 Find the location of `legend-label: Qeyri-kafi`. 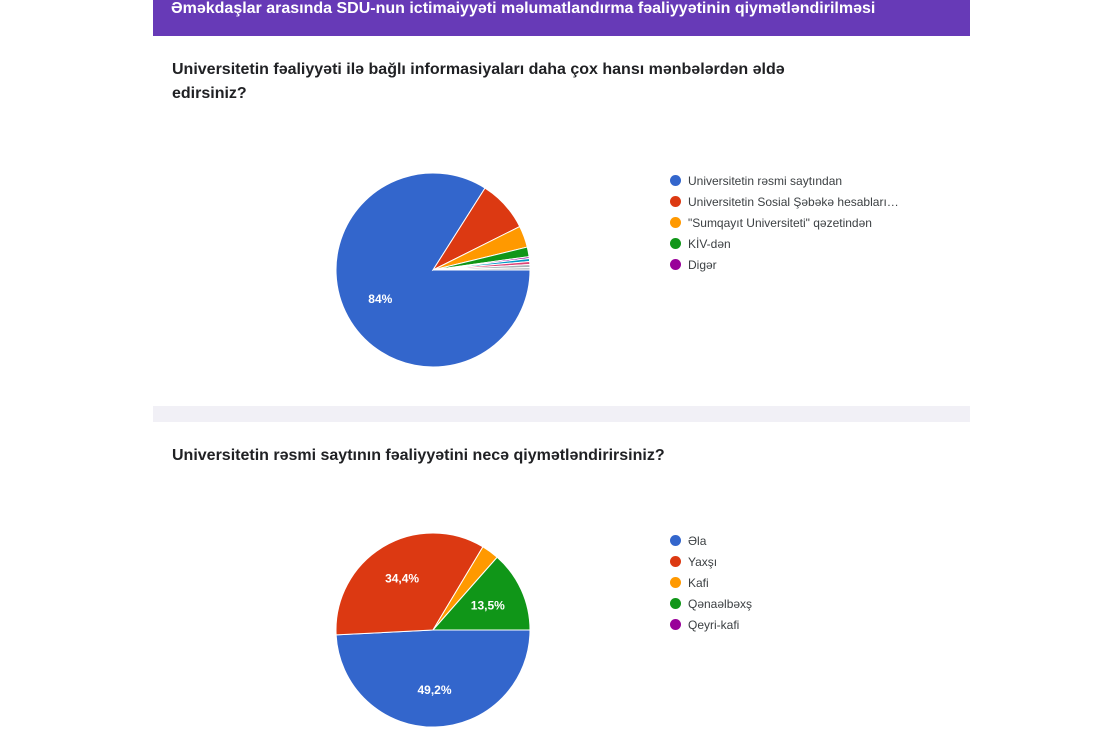

legend-label: Qeyri-kafi is located at coordinates (714, 624).